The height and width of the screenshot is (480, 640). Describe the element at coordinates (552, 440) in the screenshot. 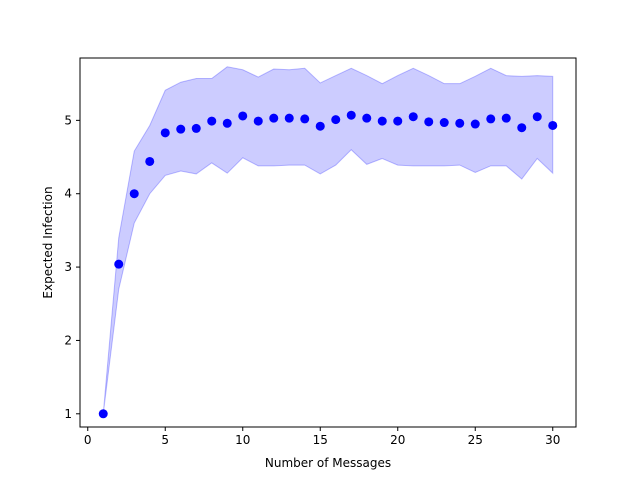

I see `x-tick-label: 30` at that location.